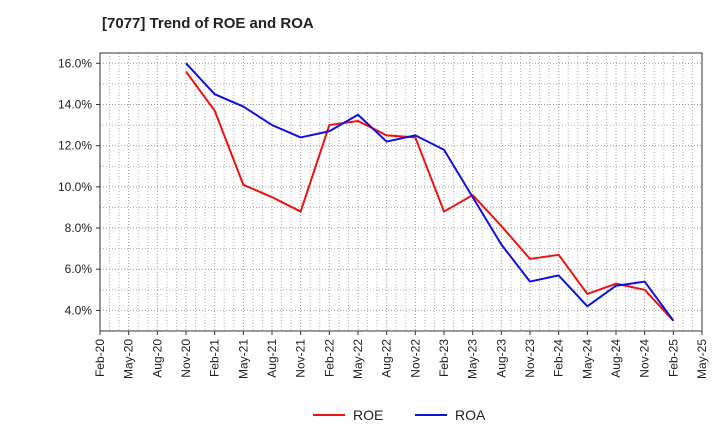 The image size is (720, 440). I want to click on x-tick-label: May-23, so click(473, 359).